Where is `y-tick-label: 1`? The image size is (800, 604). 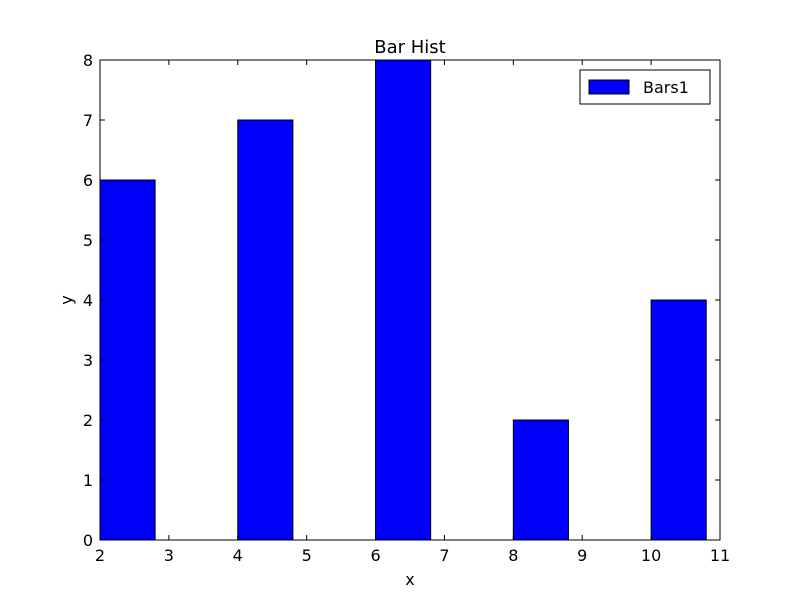 y-tick-label: 1 is located at coordinates (88, 480).